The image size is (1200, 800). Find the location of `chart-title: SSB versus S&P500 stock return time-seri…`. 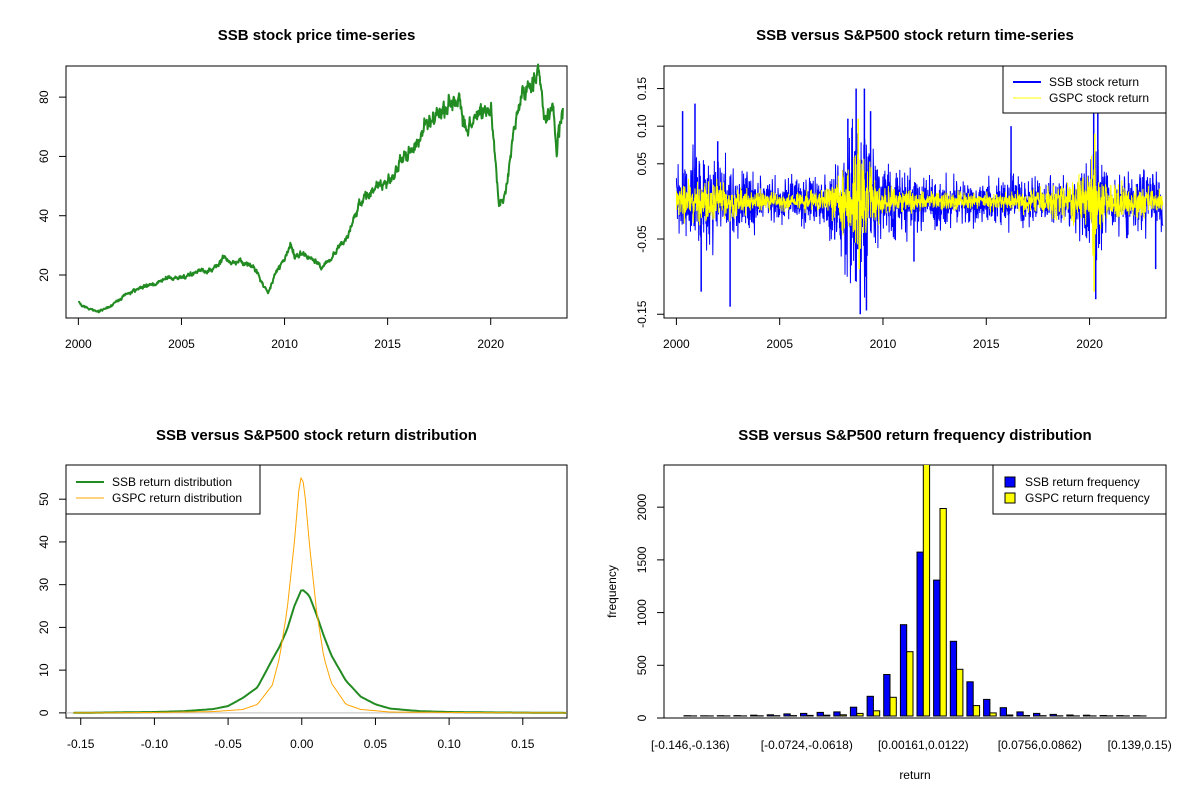

chart-title: SSB versus S&P500 stock return time-seri… is located at coordinates (915, 35).